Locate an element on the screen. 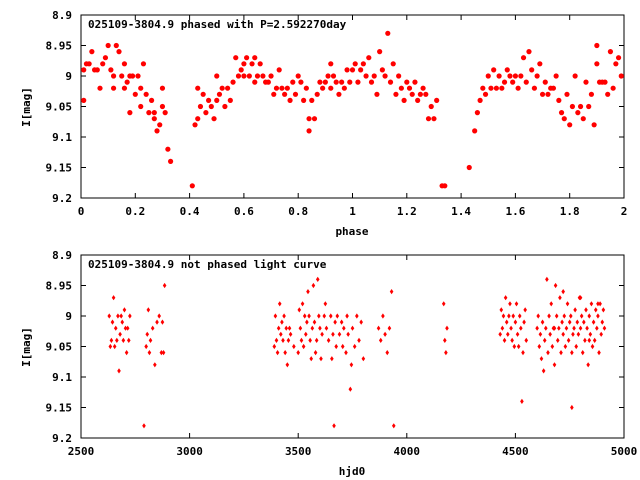 This screenshot has height=480, width=640. x-tick-label: 0.6 is located at coordinates (244, 211).